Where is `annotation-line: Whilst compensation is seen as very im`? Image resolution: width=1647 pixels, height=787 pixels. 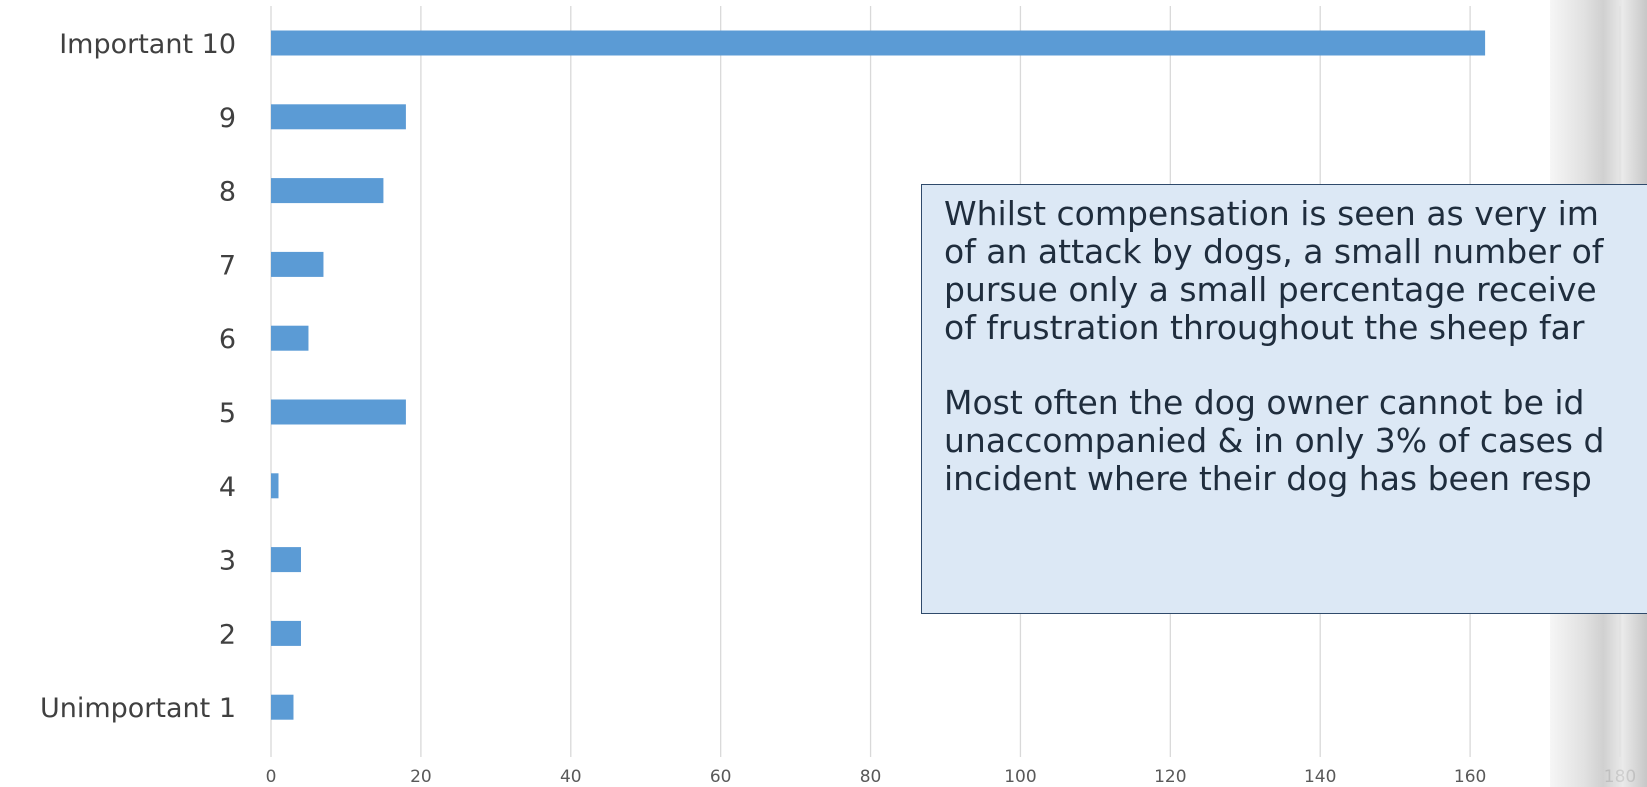
annotation-line: Whilst compensation is seen as very im is located at coordinates (1271, 213).